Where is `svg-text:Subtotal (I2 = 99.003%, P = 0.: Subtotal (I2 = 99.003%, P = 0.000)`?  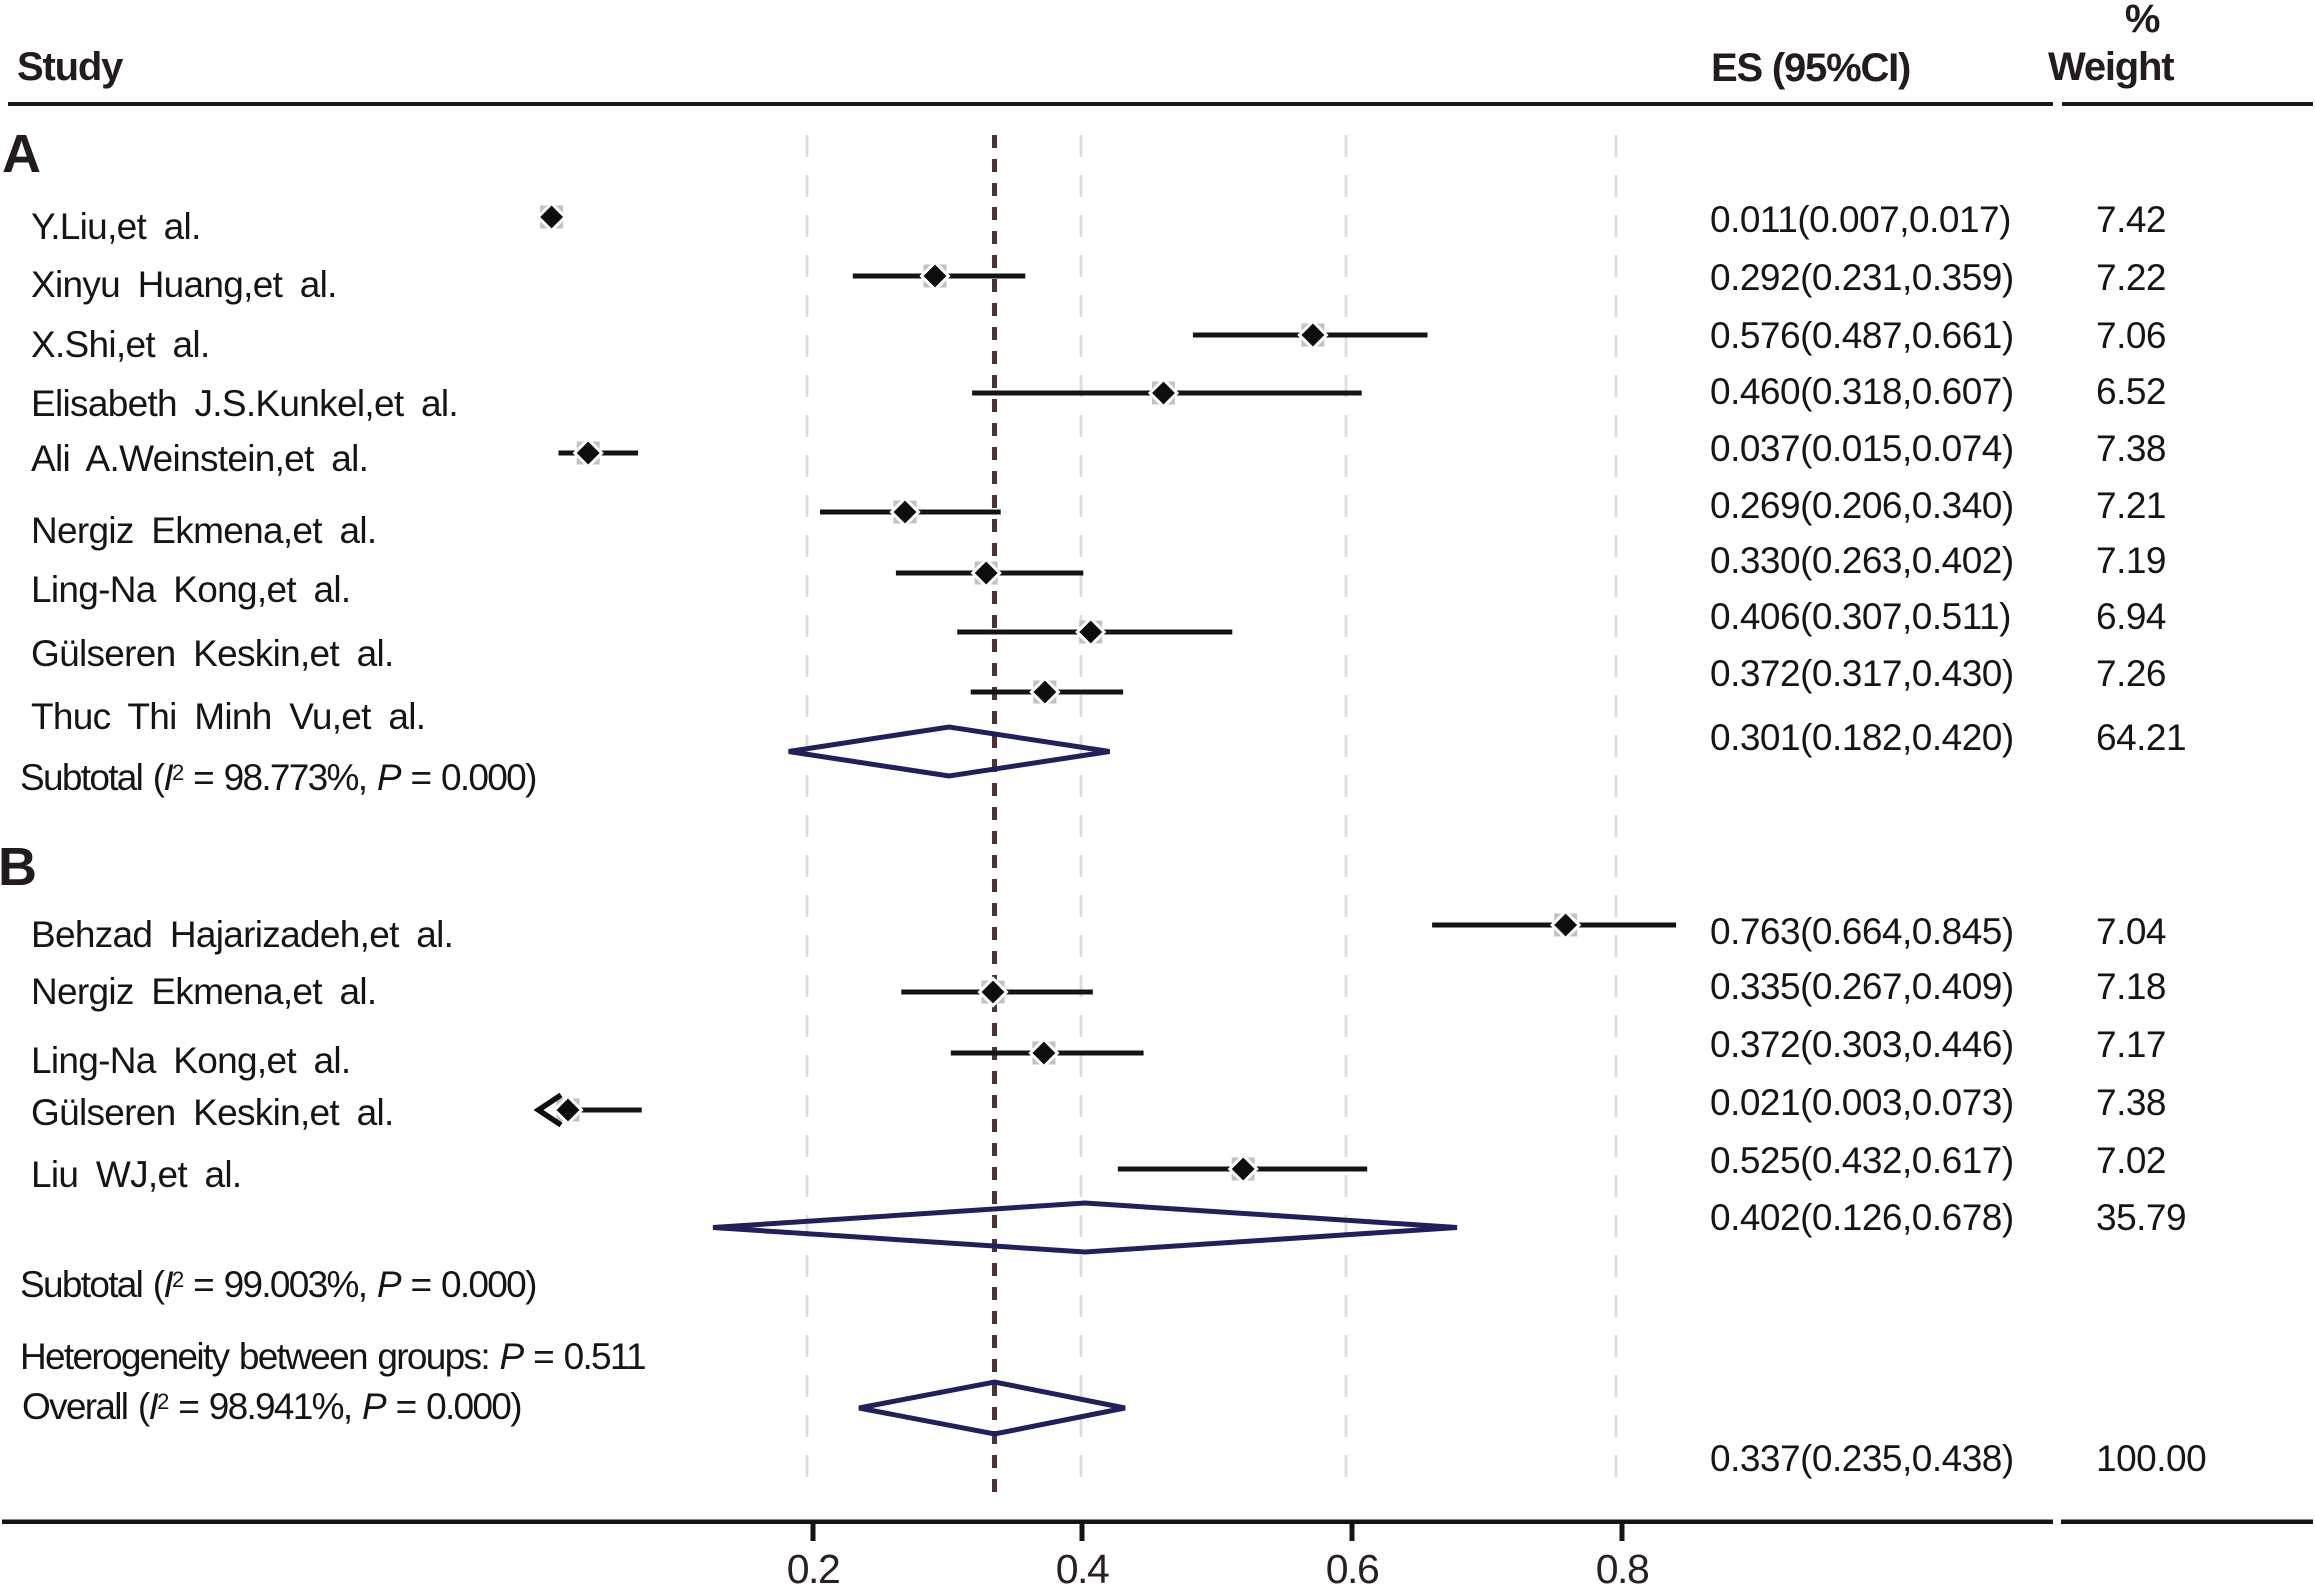
svg-text:Subtotal (I2 = 99.003%, P = 0.: Subtotal (I2 = 99.003%, P = 0.000) is located at coordinates (278, 1284).